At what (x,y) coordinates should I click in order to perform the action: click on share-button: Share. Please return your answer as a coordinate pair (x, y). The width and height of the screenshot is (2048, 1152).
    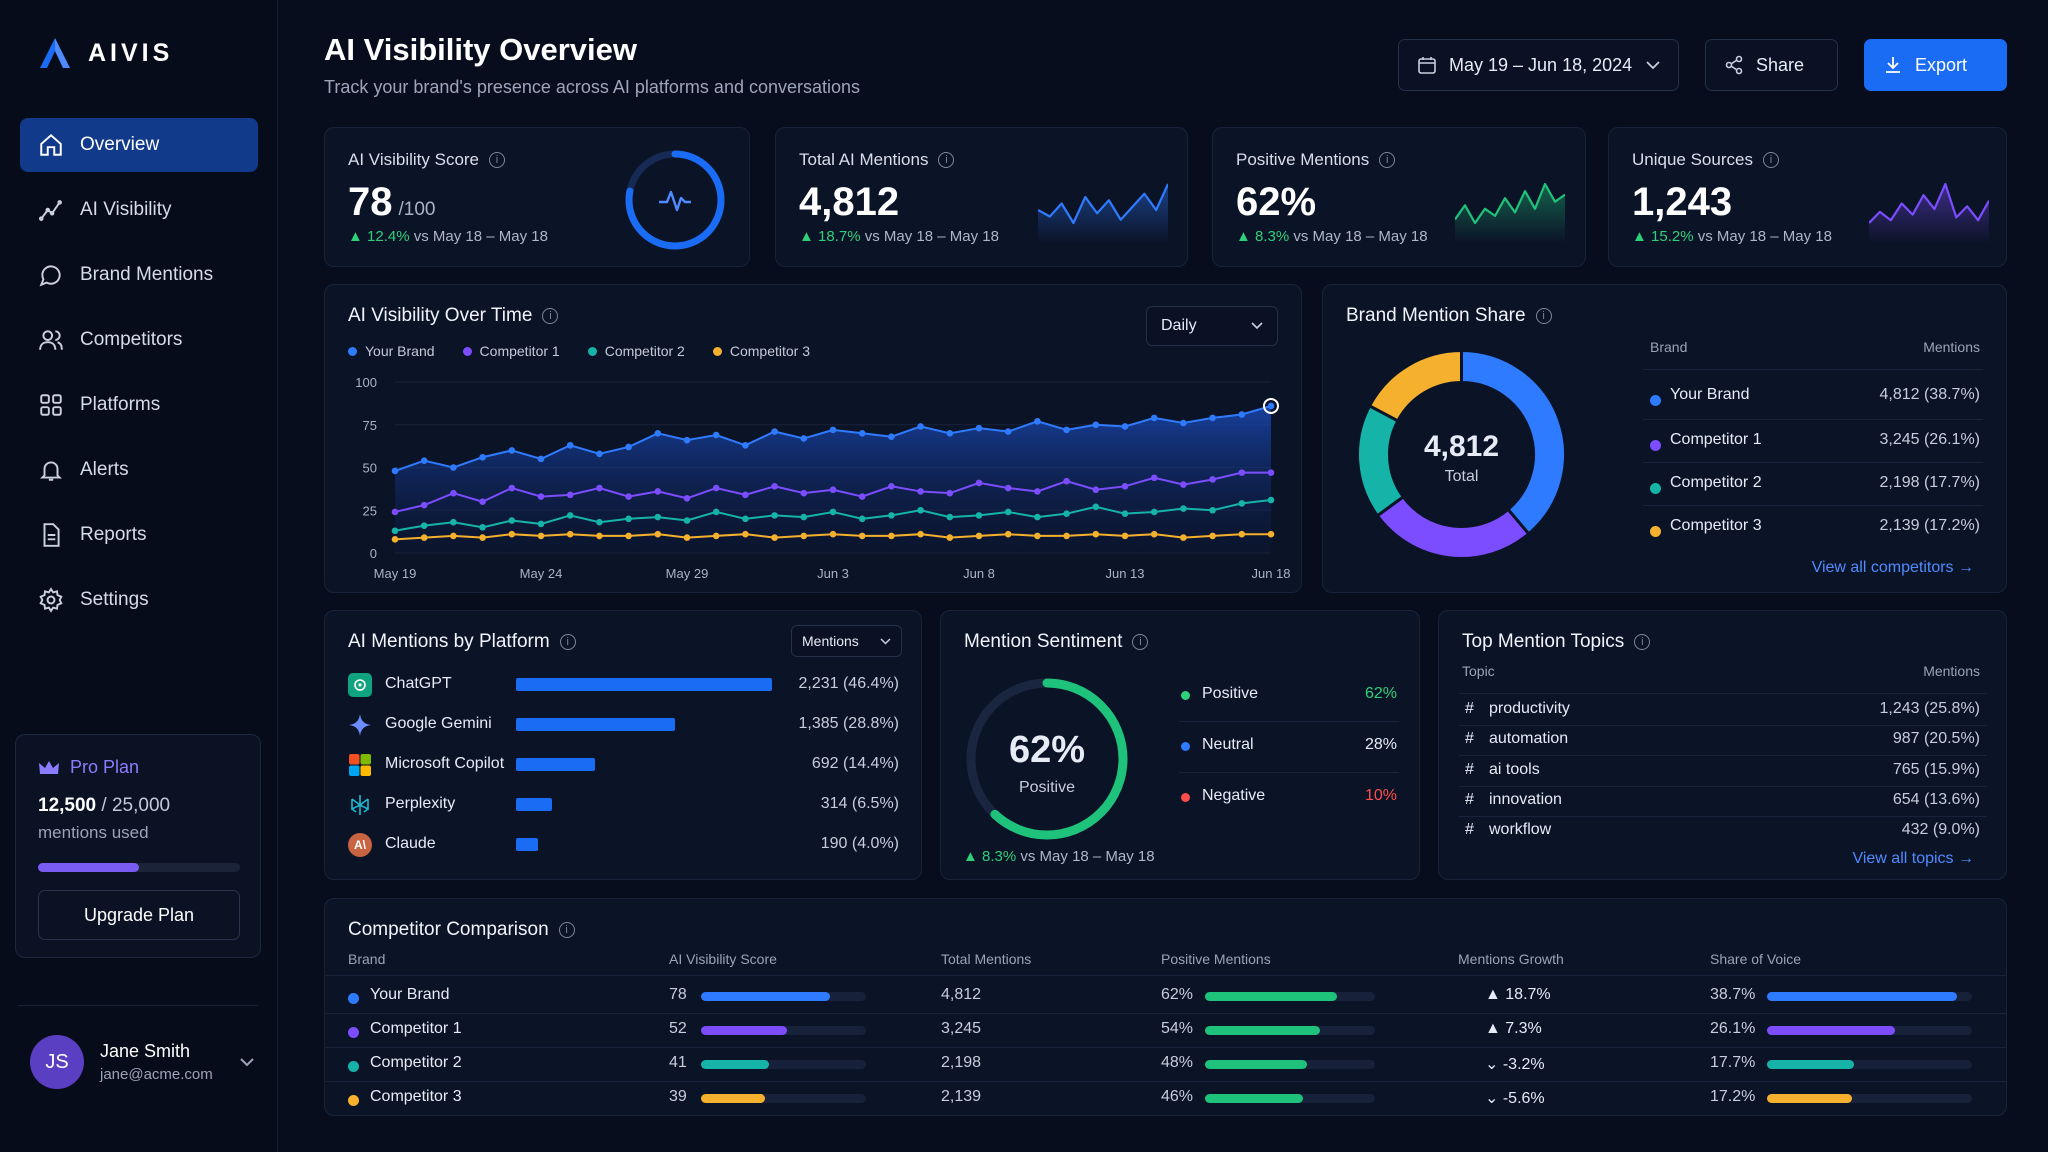
    Looking at the image, I should click on (1771, 65).